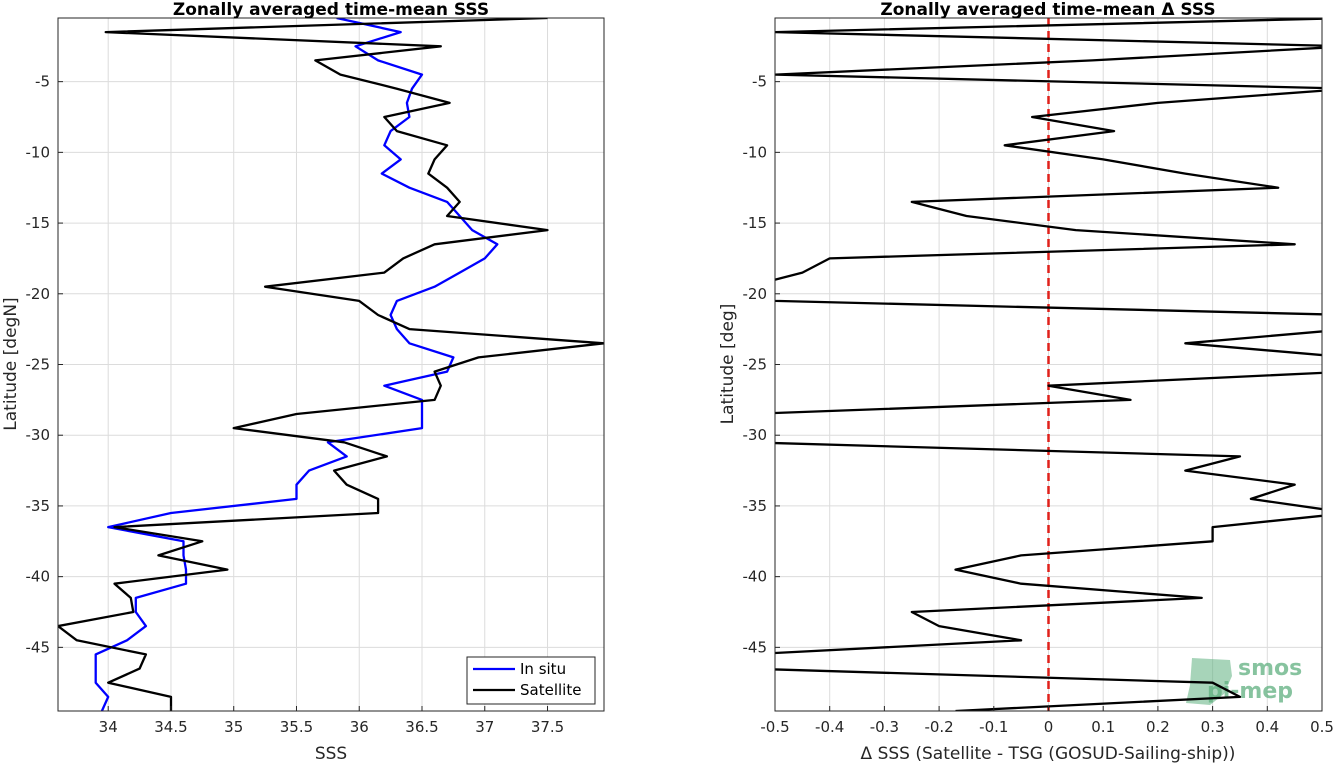  What do you see at coordinates (543, 669) in the screenshot?
I see `legend-label-in-situ: In situ` at bounding box center [543, 669].